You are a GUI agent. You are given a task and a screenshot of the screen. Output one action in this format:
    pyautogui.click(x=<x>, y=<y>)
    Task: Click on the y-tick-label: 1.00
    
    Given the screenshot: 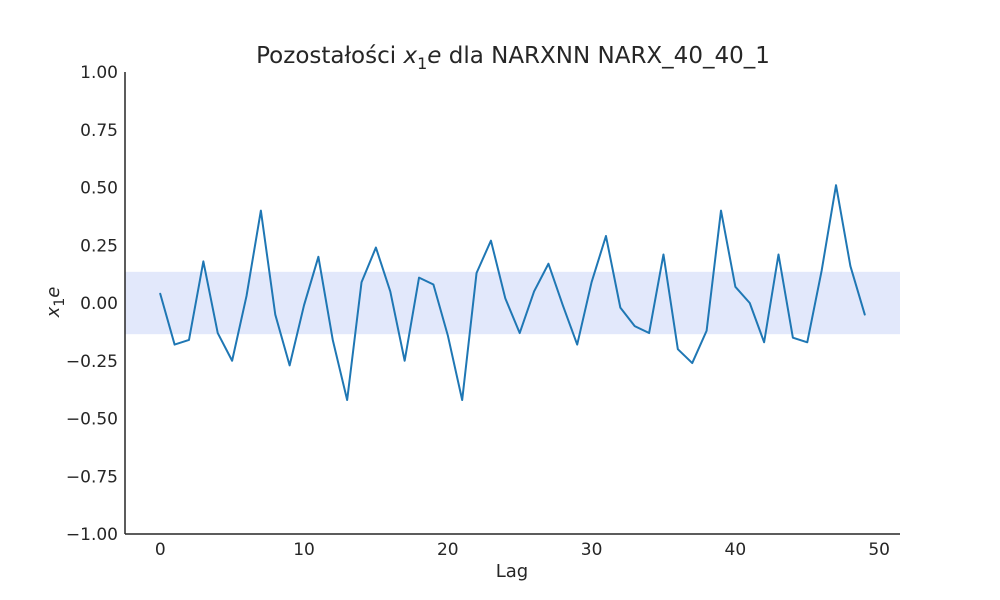 What is the action you would take?
    pyautogui.click(x=99, y=73)
    